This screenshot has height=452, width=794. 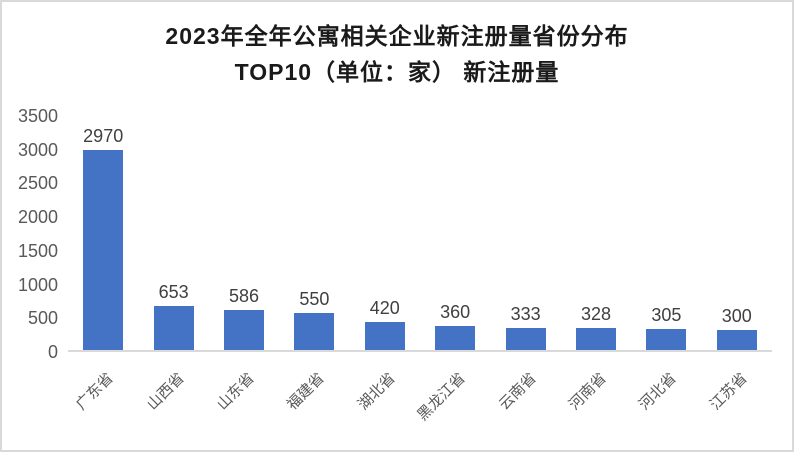 What do you see at coordinates (384, 308) in the screenshot?
I see `bar-value-label: 420` at bounding box center [384, 308].